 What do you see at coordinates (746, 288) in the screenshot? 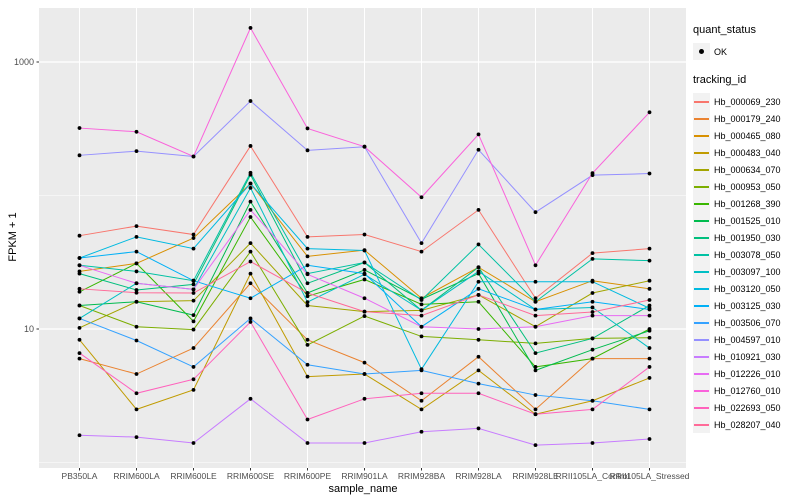
I see `legend-item-Hb_003120_050: Hb_003120_050` at bounding box center [746, 288].